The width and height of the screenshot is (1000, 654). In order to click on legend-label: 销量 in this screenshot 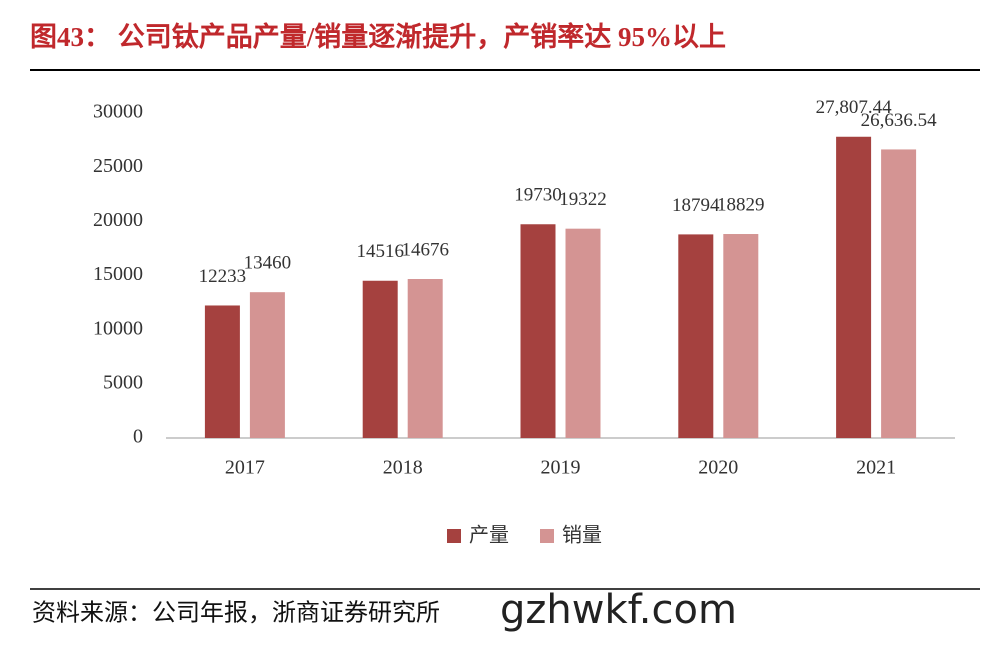, I will do `click(582, 535)`.